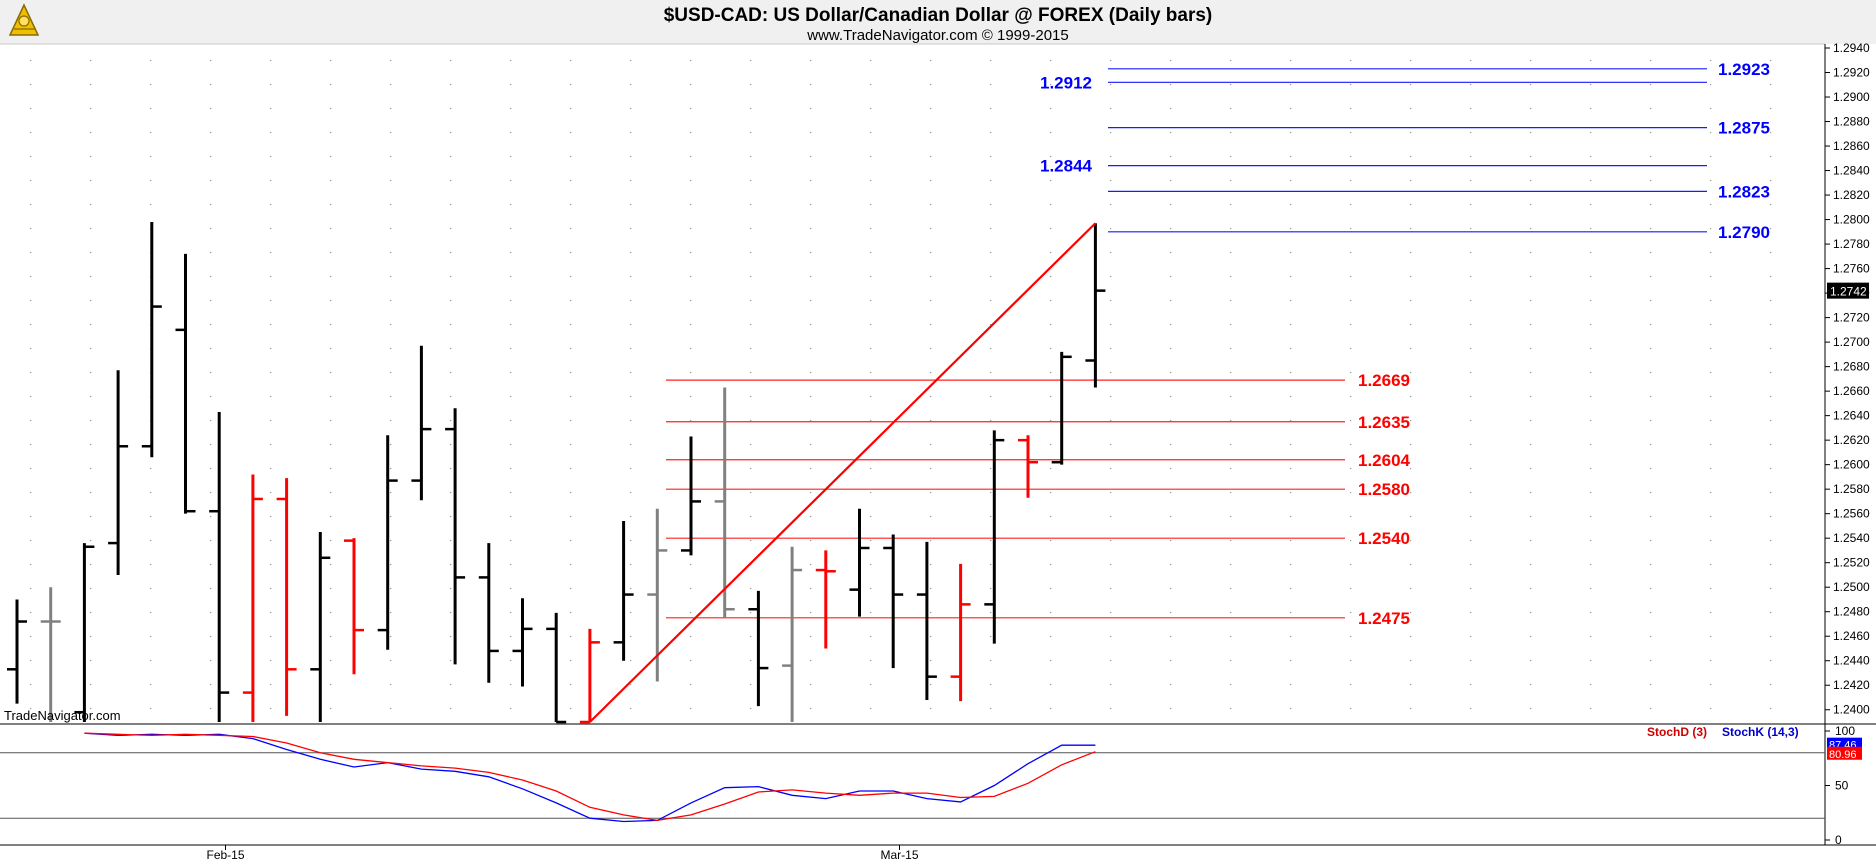 This screenshot has width=1876, height=868. Describe the element at coordinates (1384, 460) in the screenshot. I see `support-level-label: 1.2604` at that location.